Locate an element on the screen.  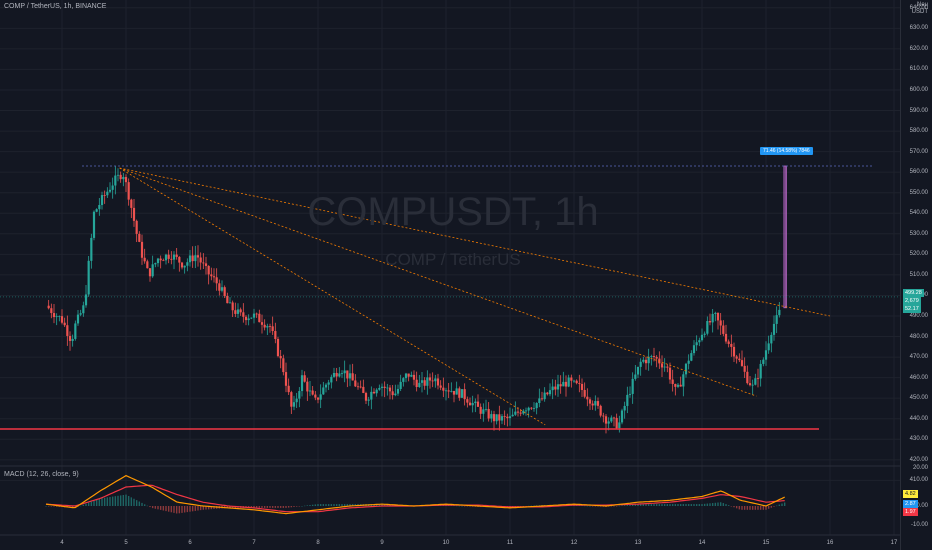
countdown-badge: 2,679 is located at coordinates (912, 301).